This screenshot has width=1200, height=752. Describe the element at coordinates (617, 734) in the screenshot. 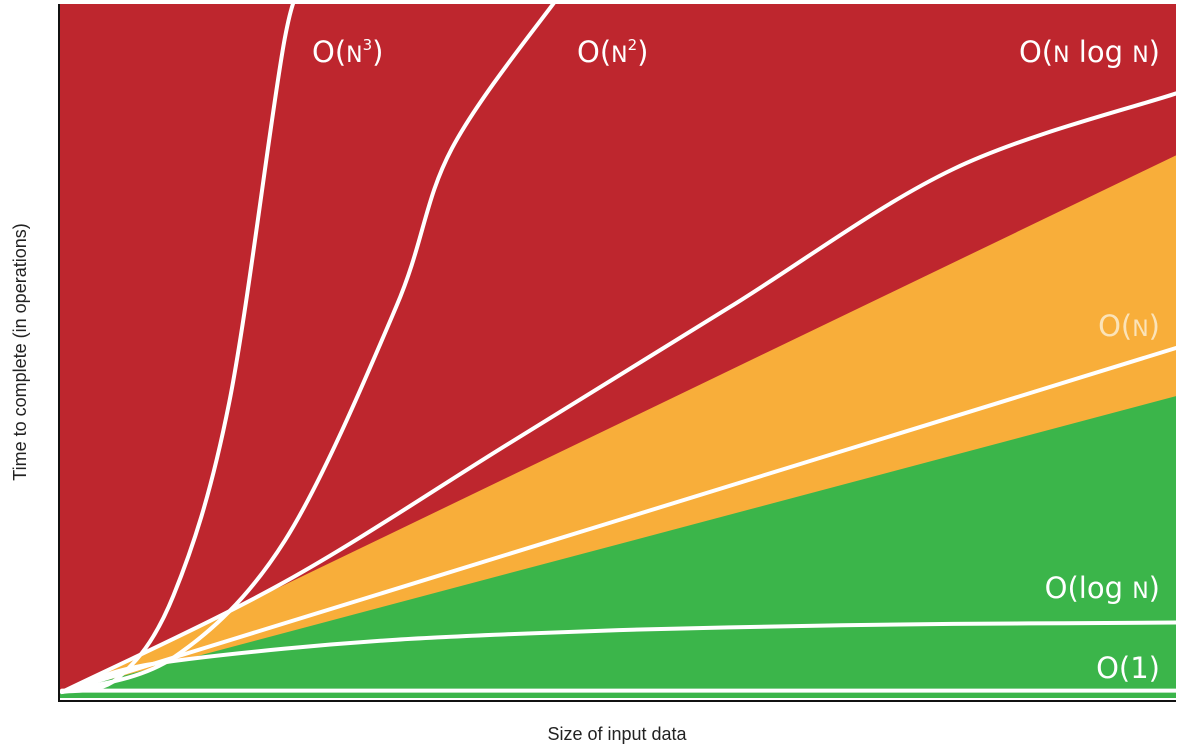

I see `x-axis-title: Size of input data` at that location.